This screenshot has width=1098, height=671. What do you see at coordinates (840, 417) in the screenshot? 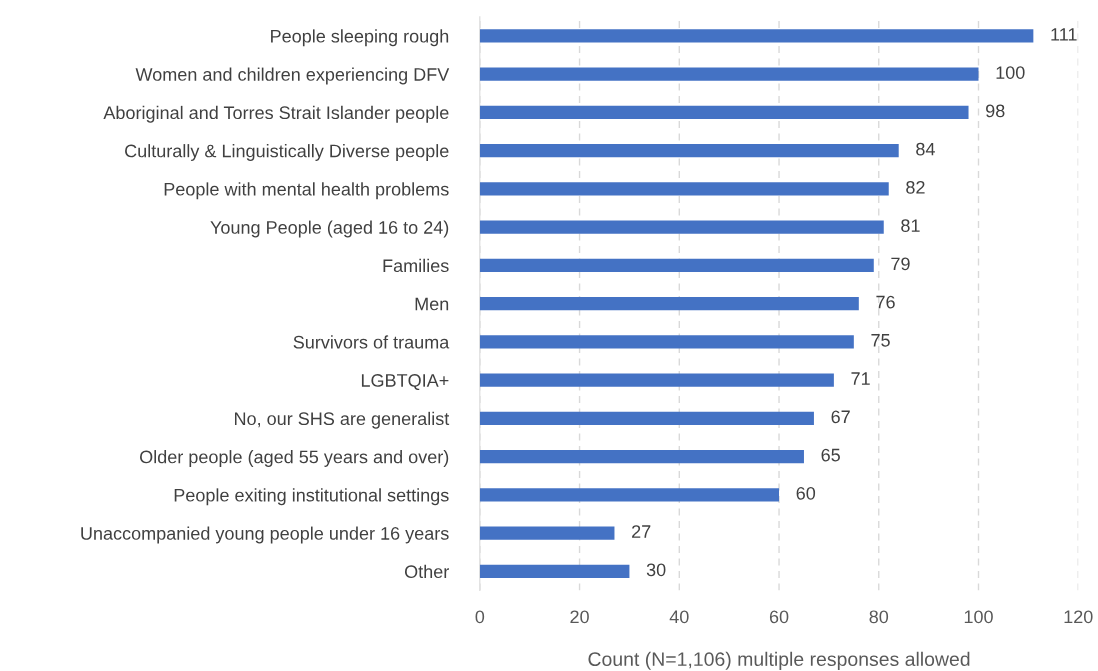
I see `data-label: 67` at bounding box center [840, 417].